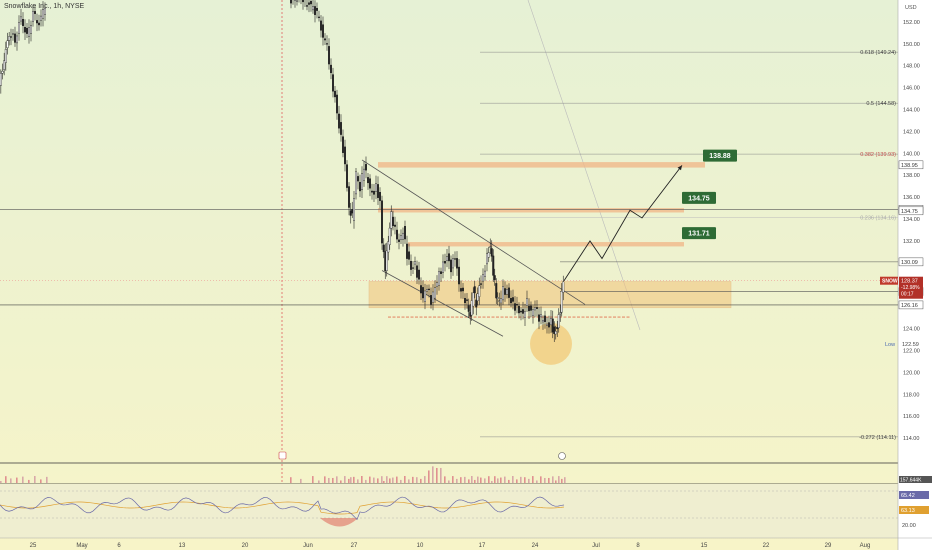  What do you see at coordinates (878, 53) in the screenshot?
I see `fib-level-label: 0.618 (149.24)` at bounding box center [878, 53].